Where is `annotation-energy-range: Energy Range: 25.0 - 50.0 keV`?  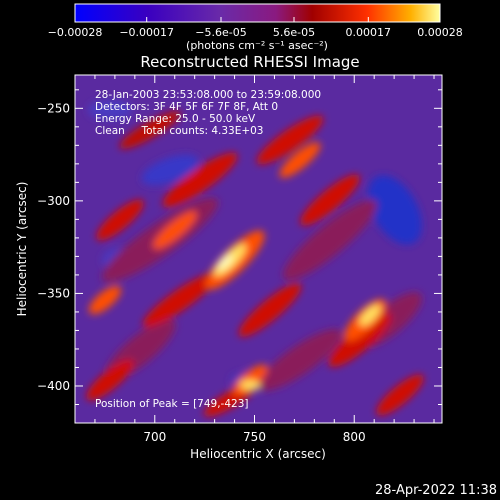
annotation-energy-range: Energy Range: 25.0 - 50.0 keV is located at coordinates (175, 119).